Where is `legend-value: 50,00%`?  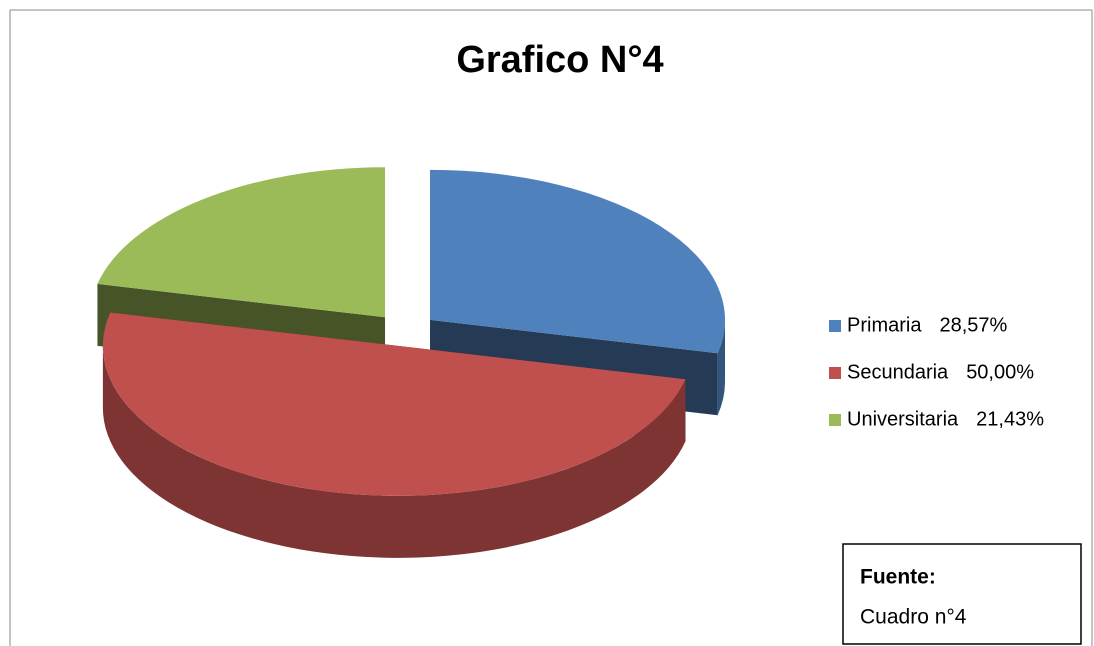 legend-value: 50,00% is located at coordinates (1000, 372).